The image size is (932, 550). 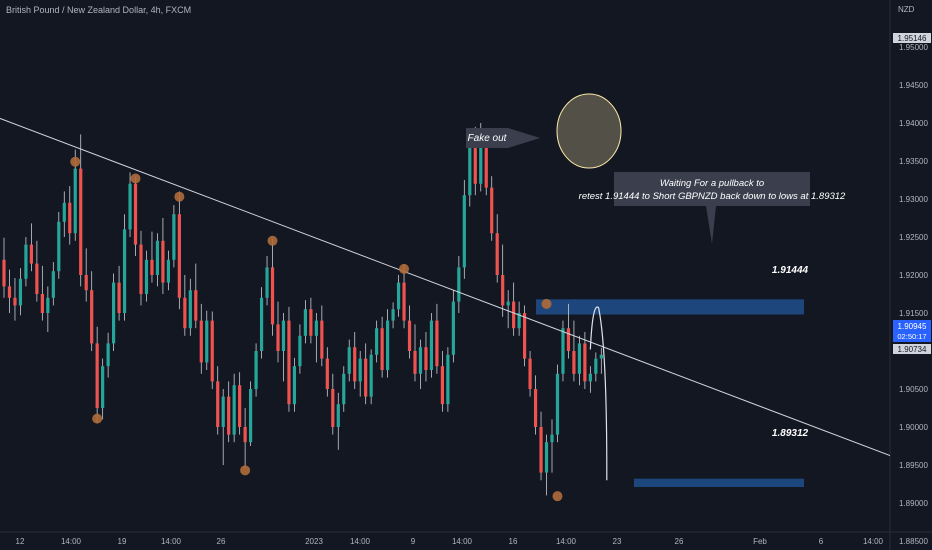 I want to click on y-tick-label: 1.92000, so click(x=913, y=275).